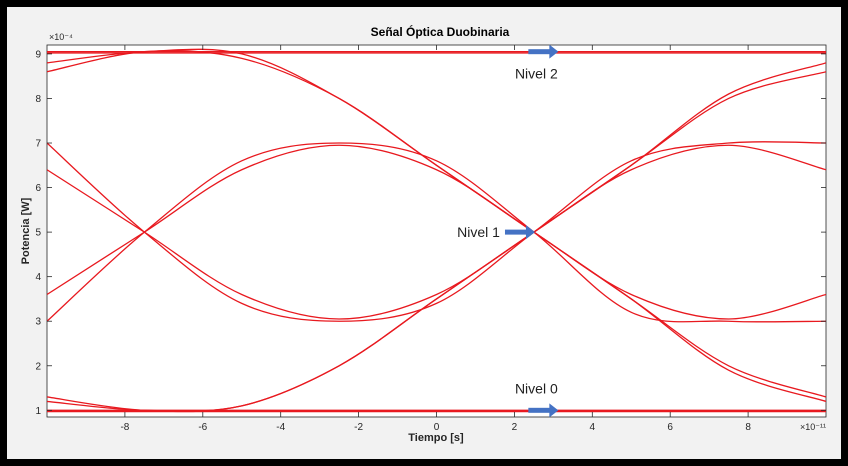  What do you see at coordinates (280, 427) in the screenshot?
I see `x-tick-label: -4` at bounding box center [280, 427].